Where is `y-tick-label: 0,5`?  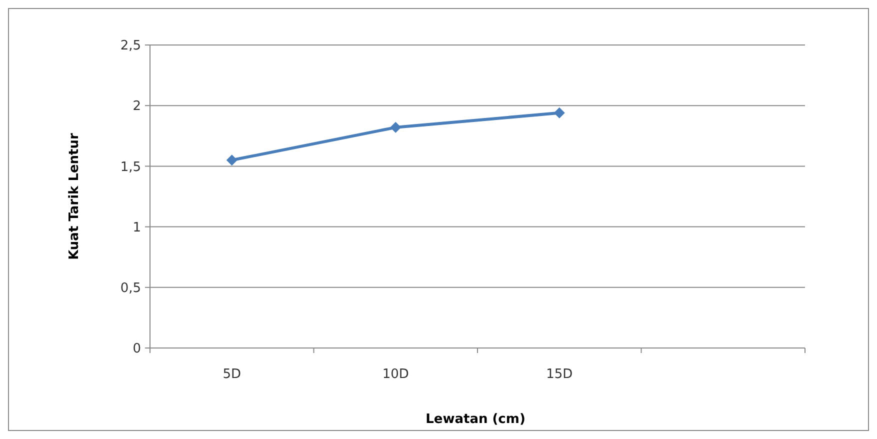 y-tick-label: 0,5 is located at coordinates (130, 288).